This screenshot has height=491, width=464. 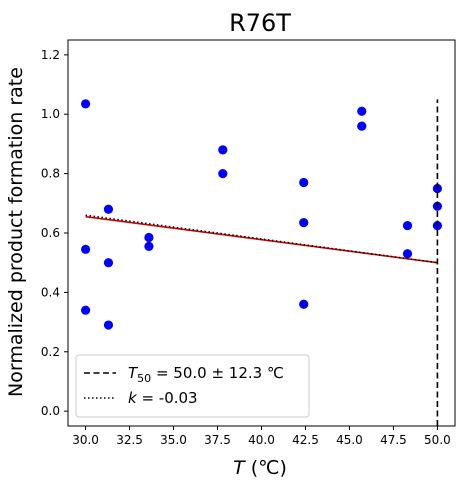 What do you see at coordinates (217, 373) in the screenshot?
I see `legend-label-value: = 50.0 ± 12.3 ℃` at bounding box center [217, 373].